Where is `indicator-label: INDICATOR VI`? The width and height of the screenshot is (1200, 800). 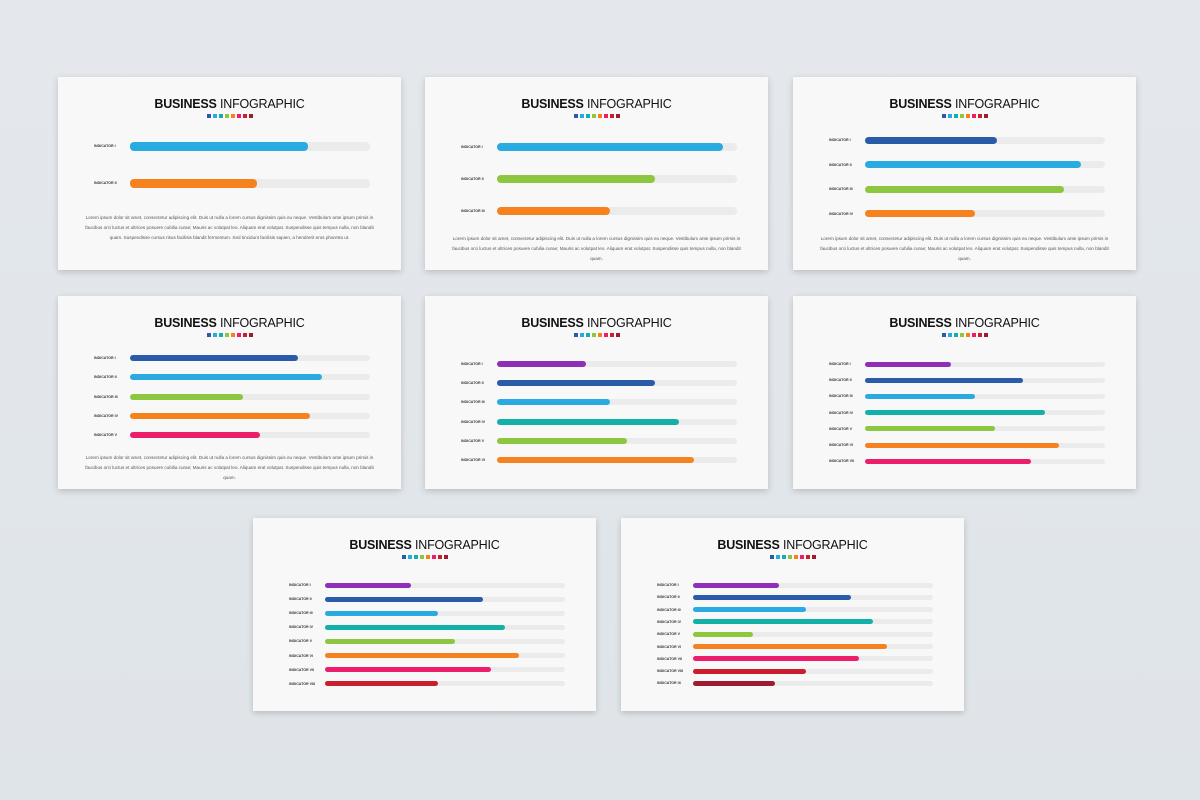
indicator-label: INDICATOR VI is located at coordinates (841, 445).